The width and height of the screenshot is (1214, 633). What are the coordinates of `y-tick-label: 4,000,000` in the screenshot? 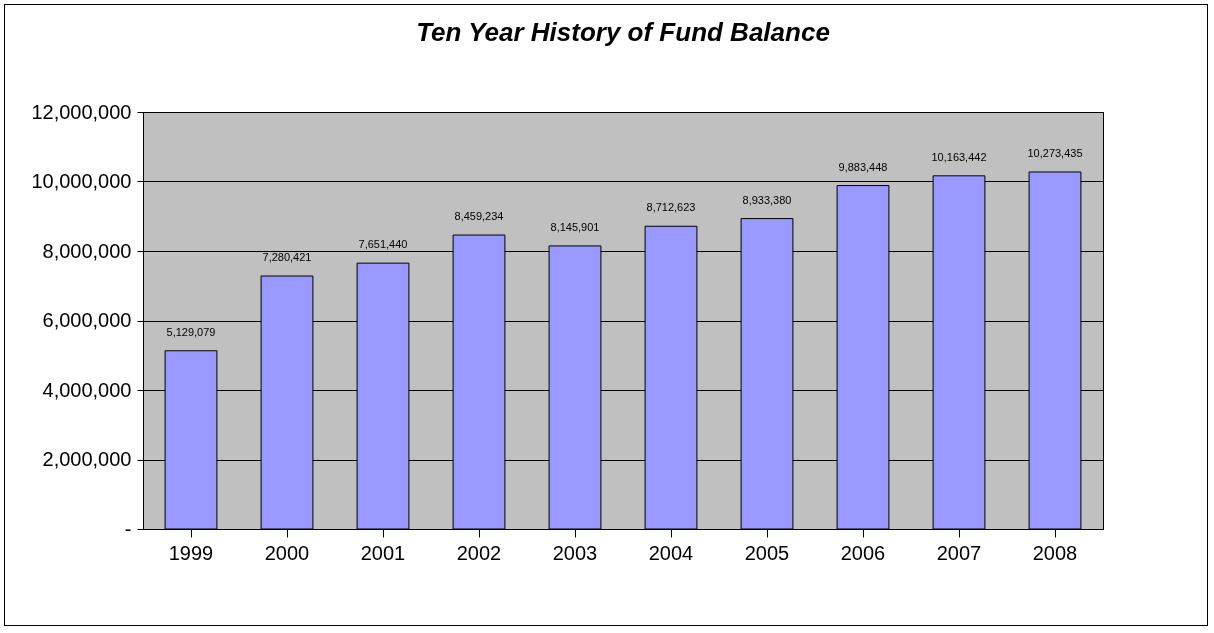 It's located at (87, 389).